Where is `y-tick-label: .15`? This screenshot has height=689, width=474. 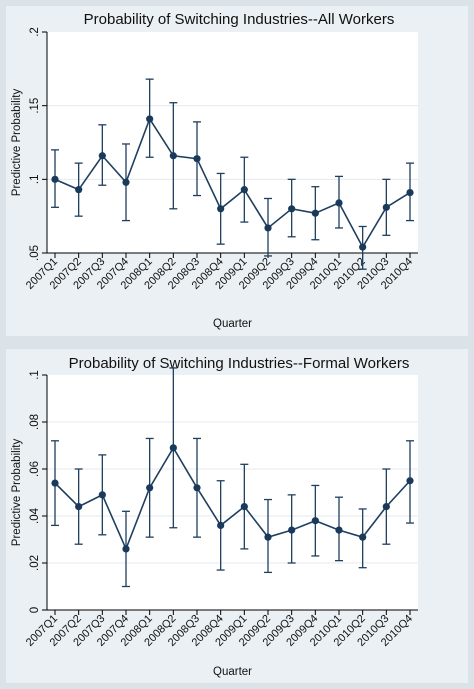 y-tick-label: .15 is located at coordinates (35, 106).